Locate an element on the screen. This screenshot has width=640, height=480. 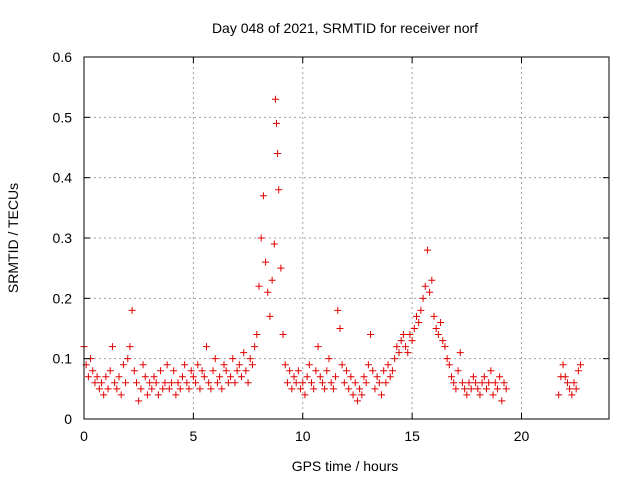
y-tick-label: 0.3 is located at coordinates (63, 238).